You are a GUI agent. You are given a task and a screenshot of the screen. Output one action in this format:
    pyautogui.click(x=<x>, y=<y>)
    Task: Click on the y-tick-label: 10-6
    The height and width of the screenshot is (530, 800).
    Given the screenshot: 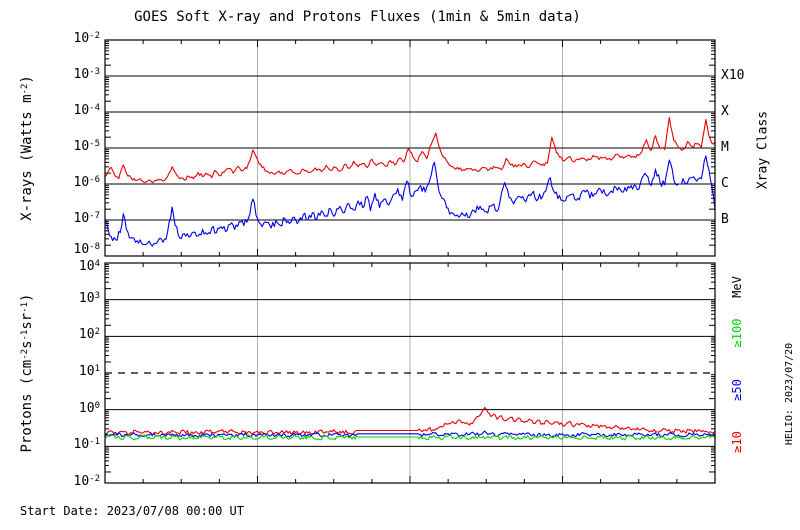 What is the action you would take?
    pyautogui.click(x=87, y=182)
    